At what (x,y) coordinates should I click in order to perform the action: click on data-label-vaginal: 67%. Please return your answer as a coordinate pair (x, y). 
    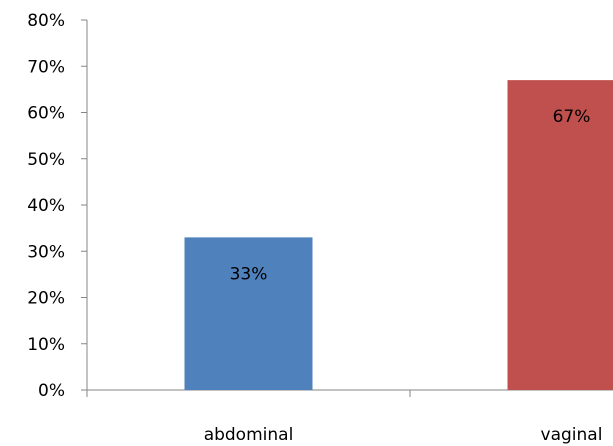
    Looking at the image, I should click on (572, 117).